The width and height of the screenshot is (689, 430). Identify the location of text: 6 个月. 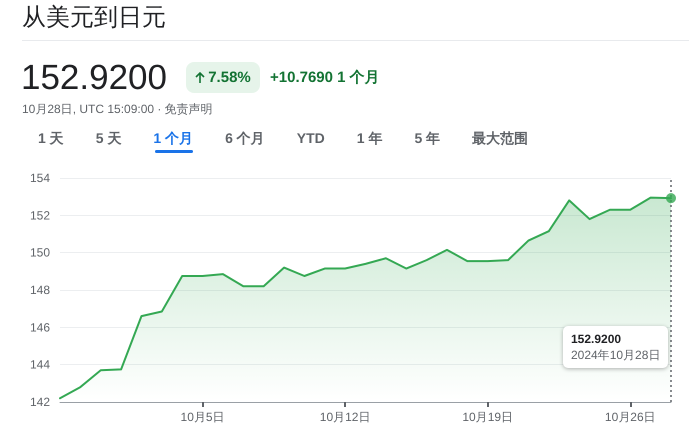
(245, 138).